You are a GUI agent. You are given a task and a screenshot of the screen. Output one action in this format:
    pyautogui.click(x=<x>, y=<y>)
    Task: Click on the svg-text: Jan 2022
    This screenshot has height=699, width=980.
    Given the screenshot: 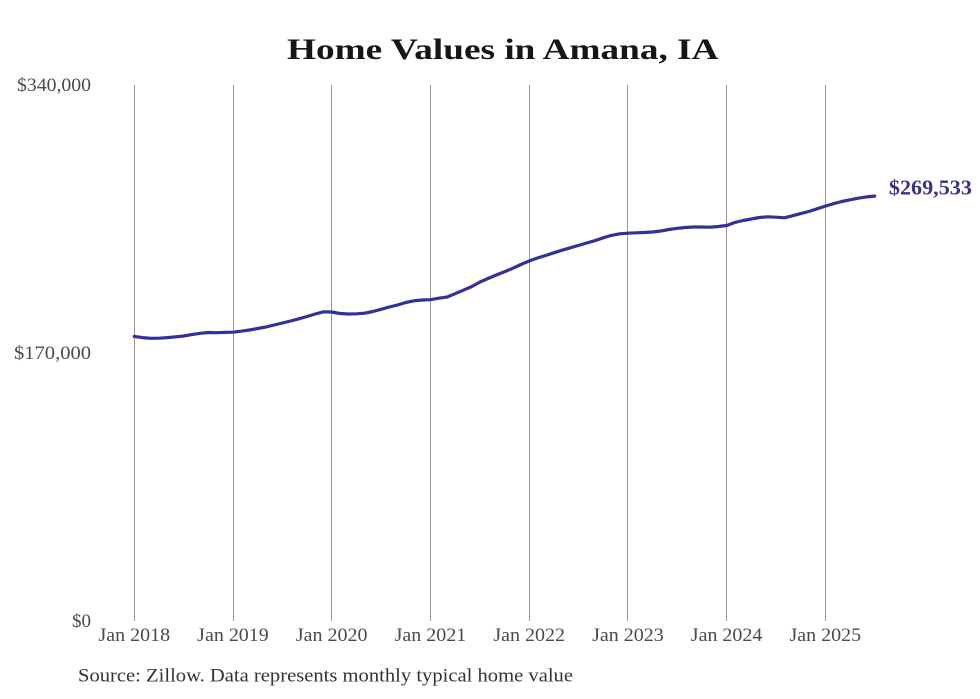 What is the action you would take?
    pyautogui.click(x=529, y=635)
    